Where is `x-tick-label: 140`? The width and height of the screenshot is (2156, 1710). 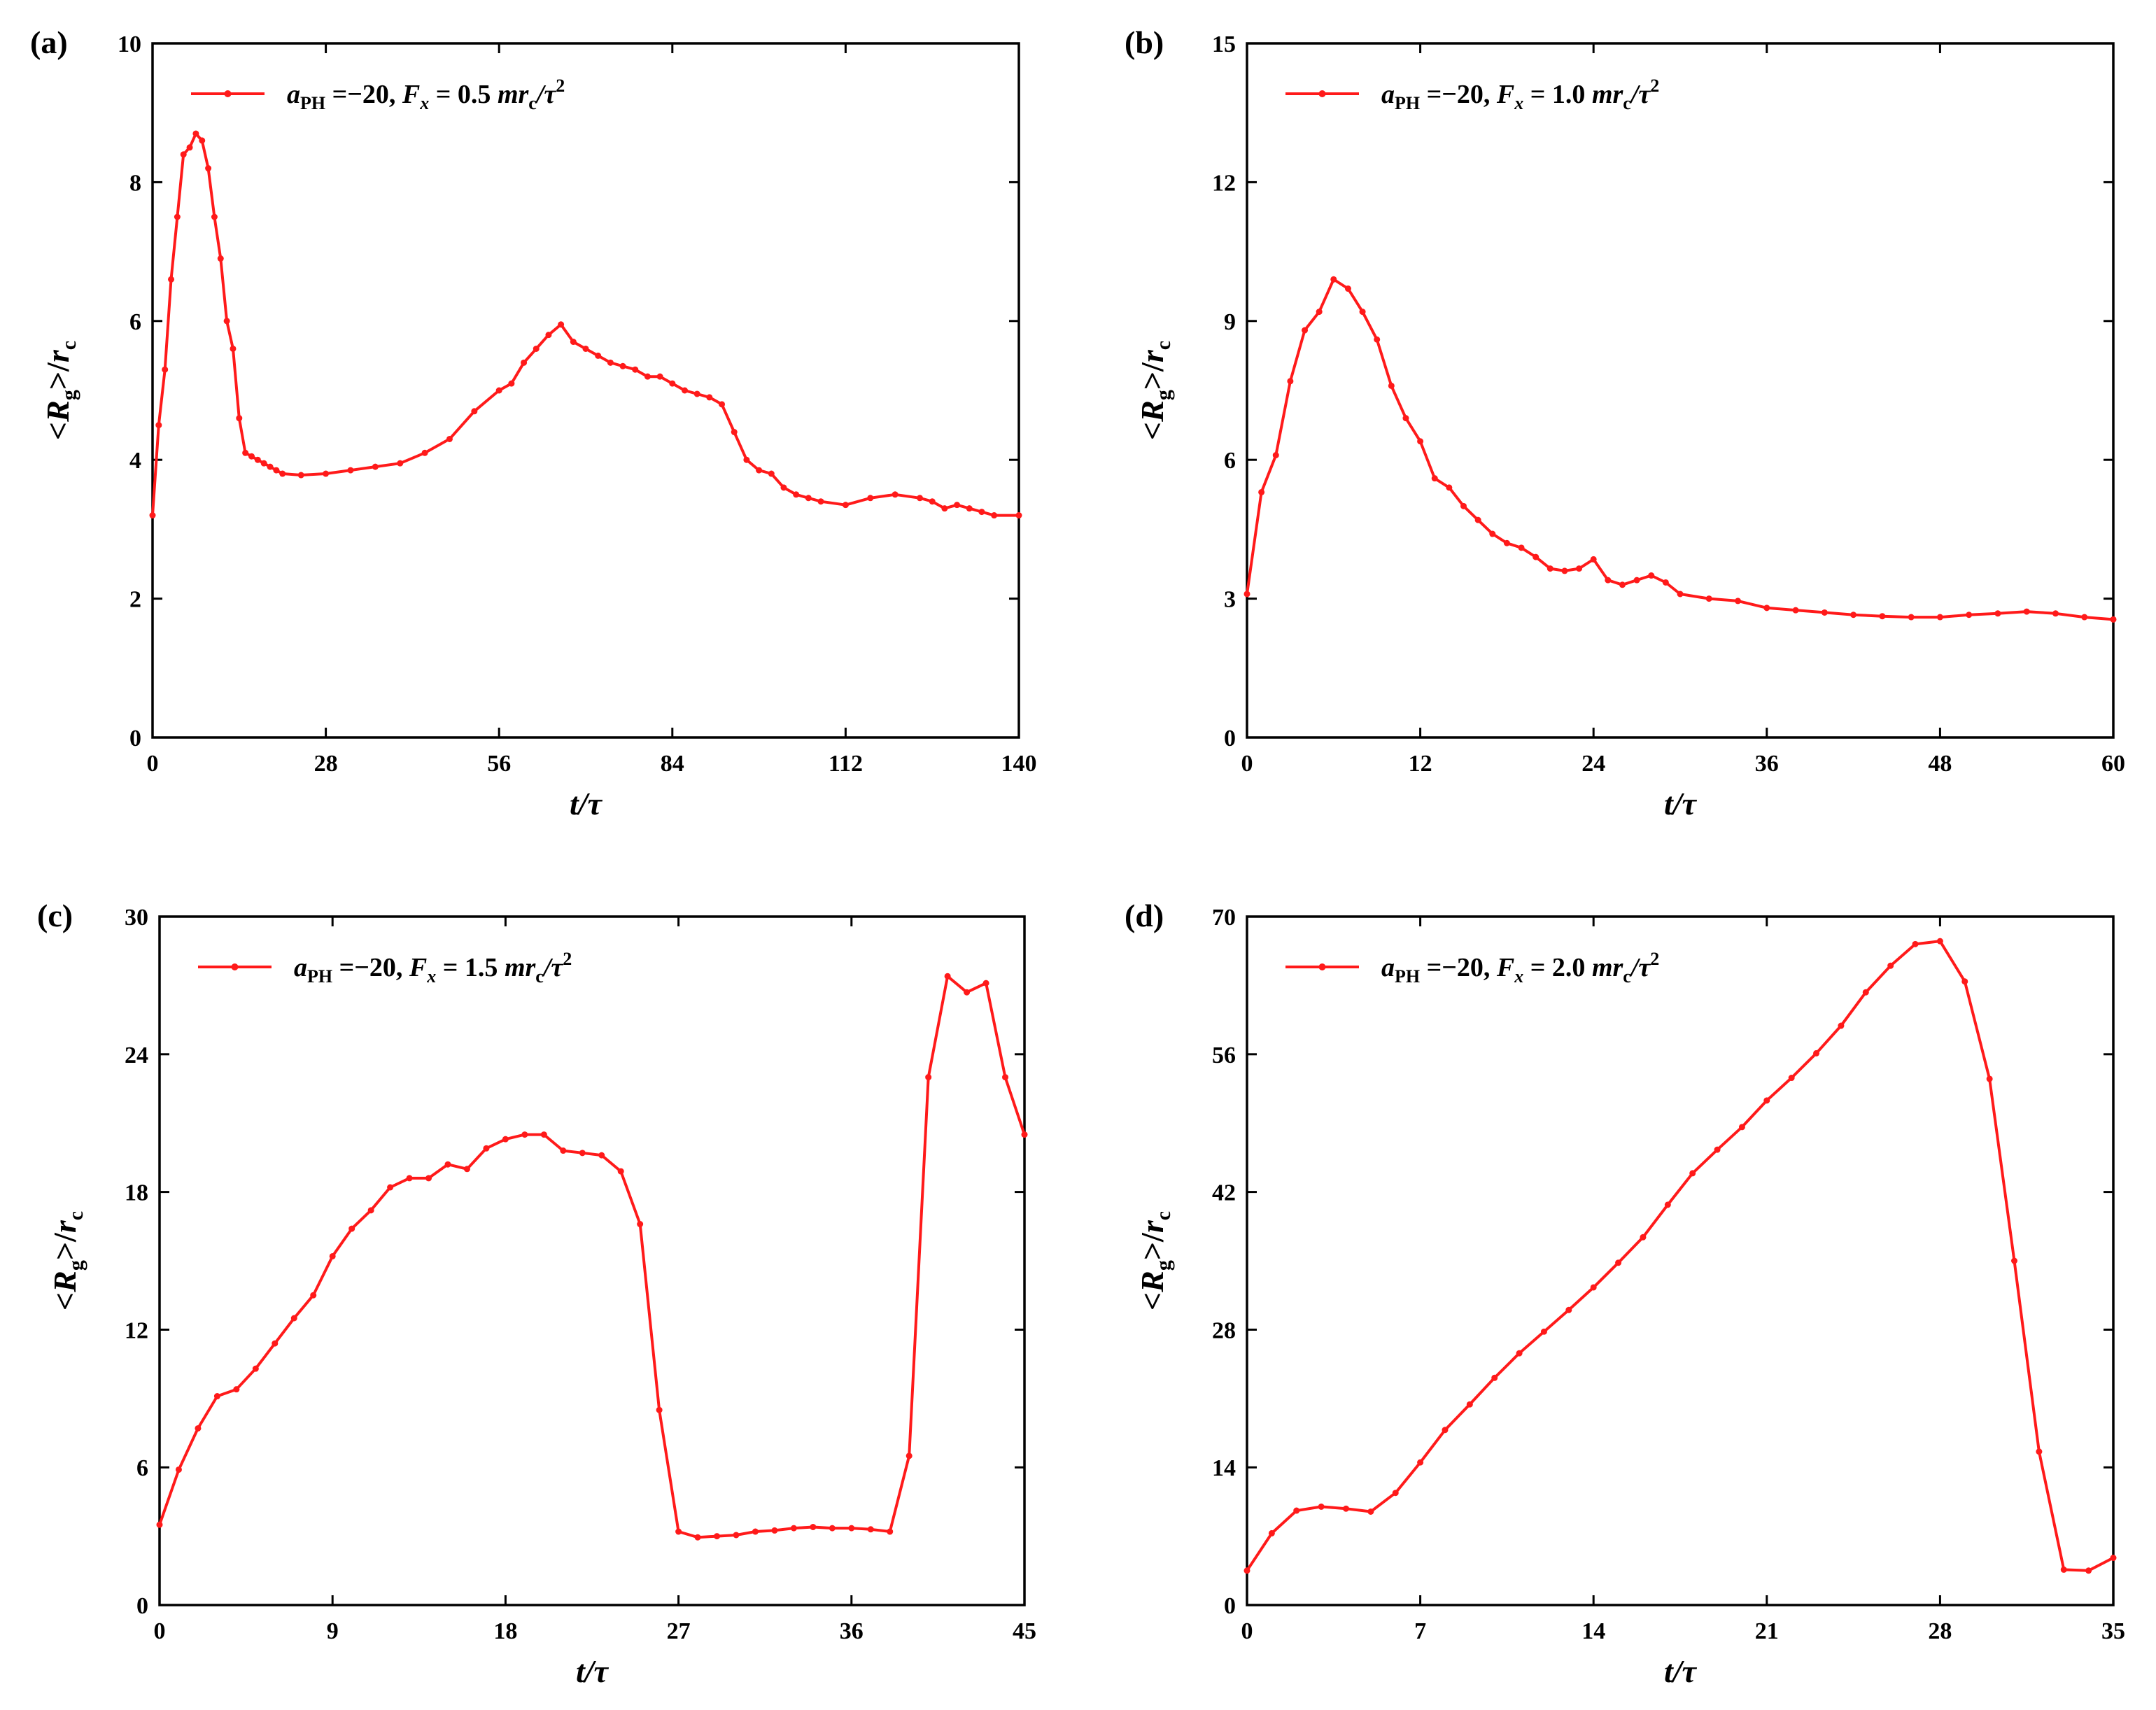 x-tick-label: 140 is located at coordinates (1019, 764).